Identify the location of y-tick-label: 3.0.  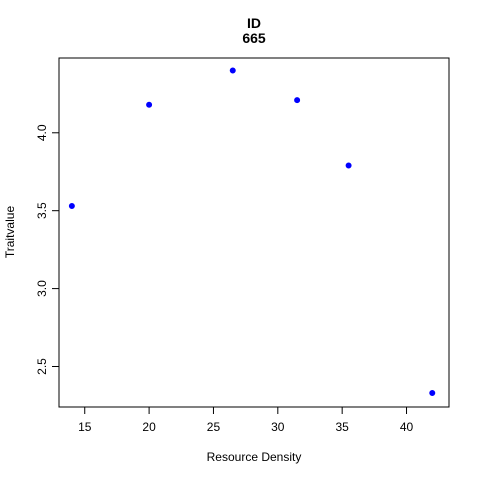
(42, 288).